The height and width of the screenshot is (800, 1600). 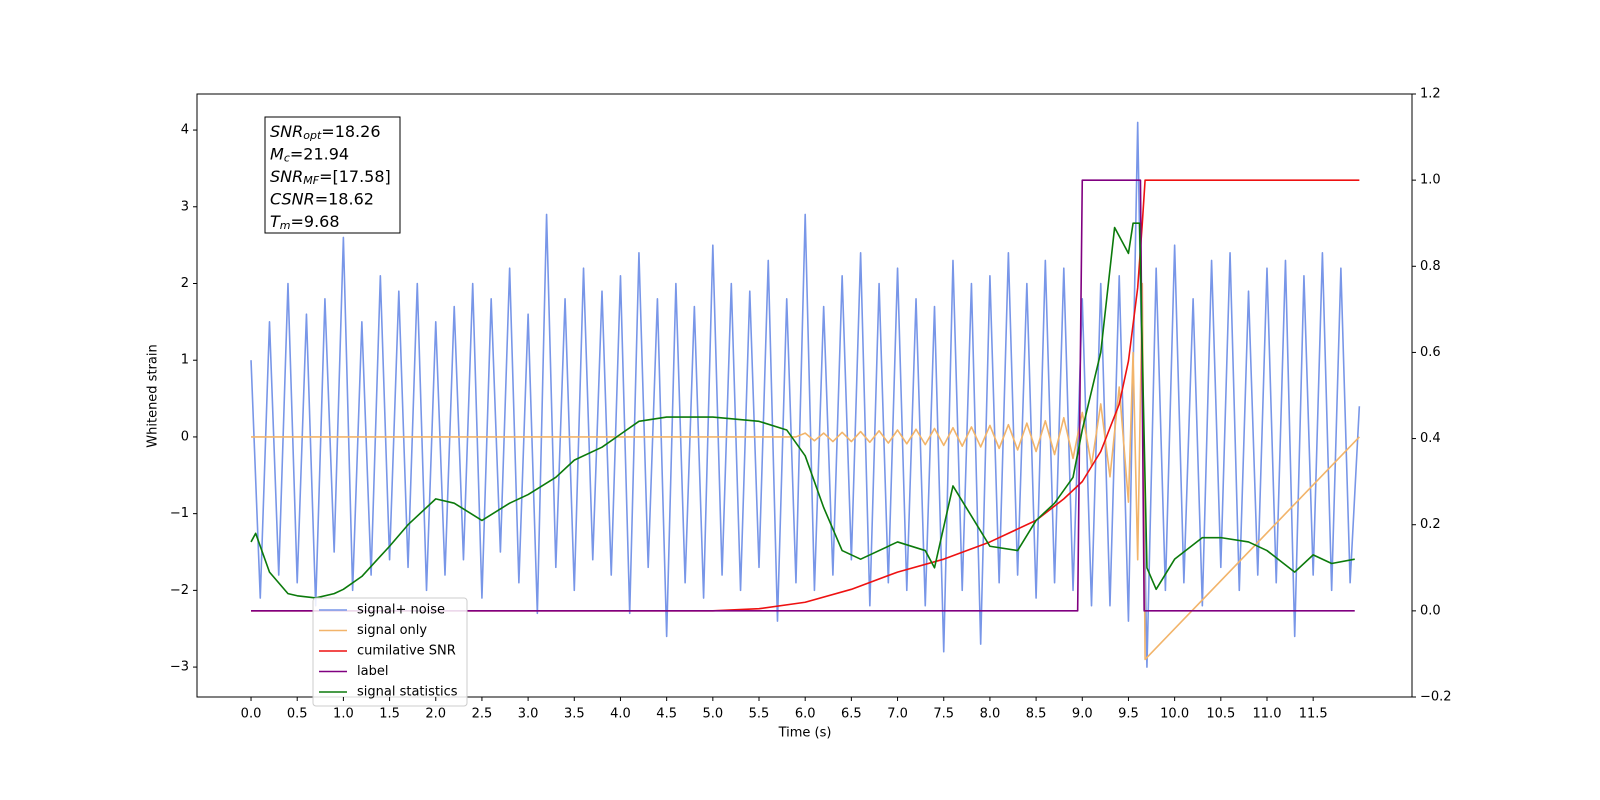 I want to click on y-tick-label: 3, so click(x=185, y=206).